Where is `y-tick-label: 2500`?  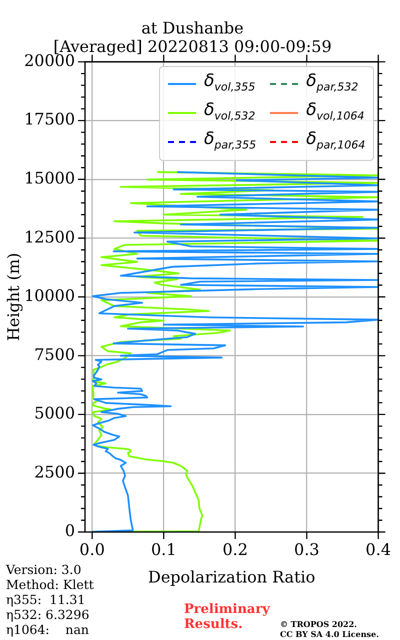 y-tick-label: 2500 is located at coordinates (54, 472).